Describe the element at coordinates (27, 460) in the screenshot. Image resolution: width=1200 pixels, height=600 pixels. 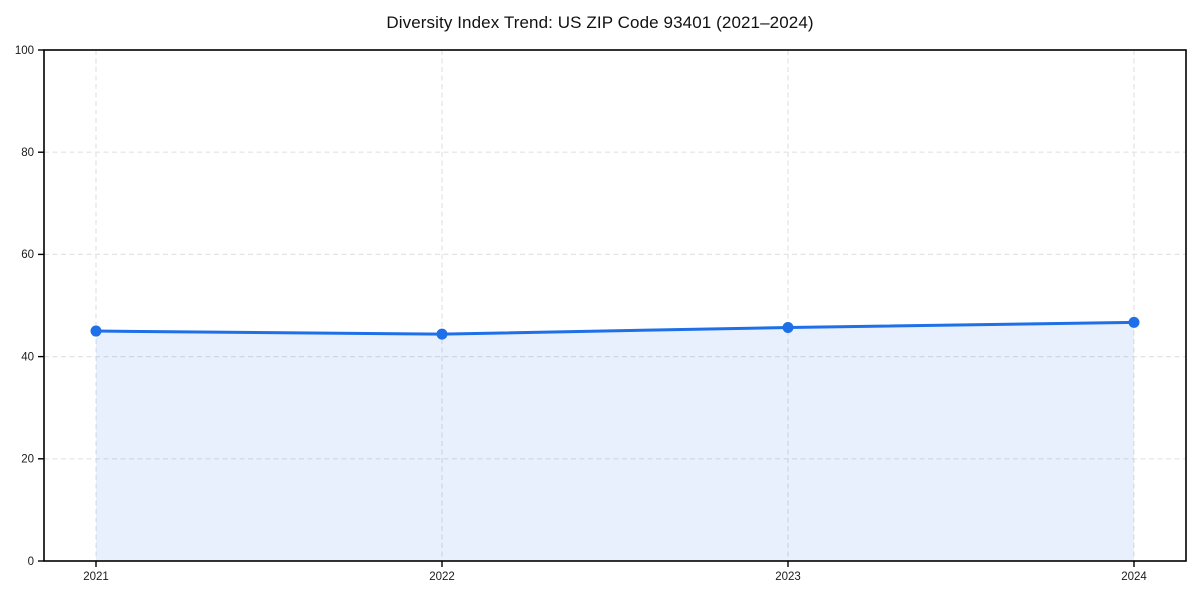
I see `y-tick-label: 20` at that location.